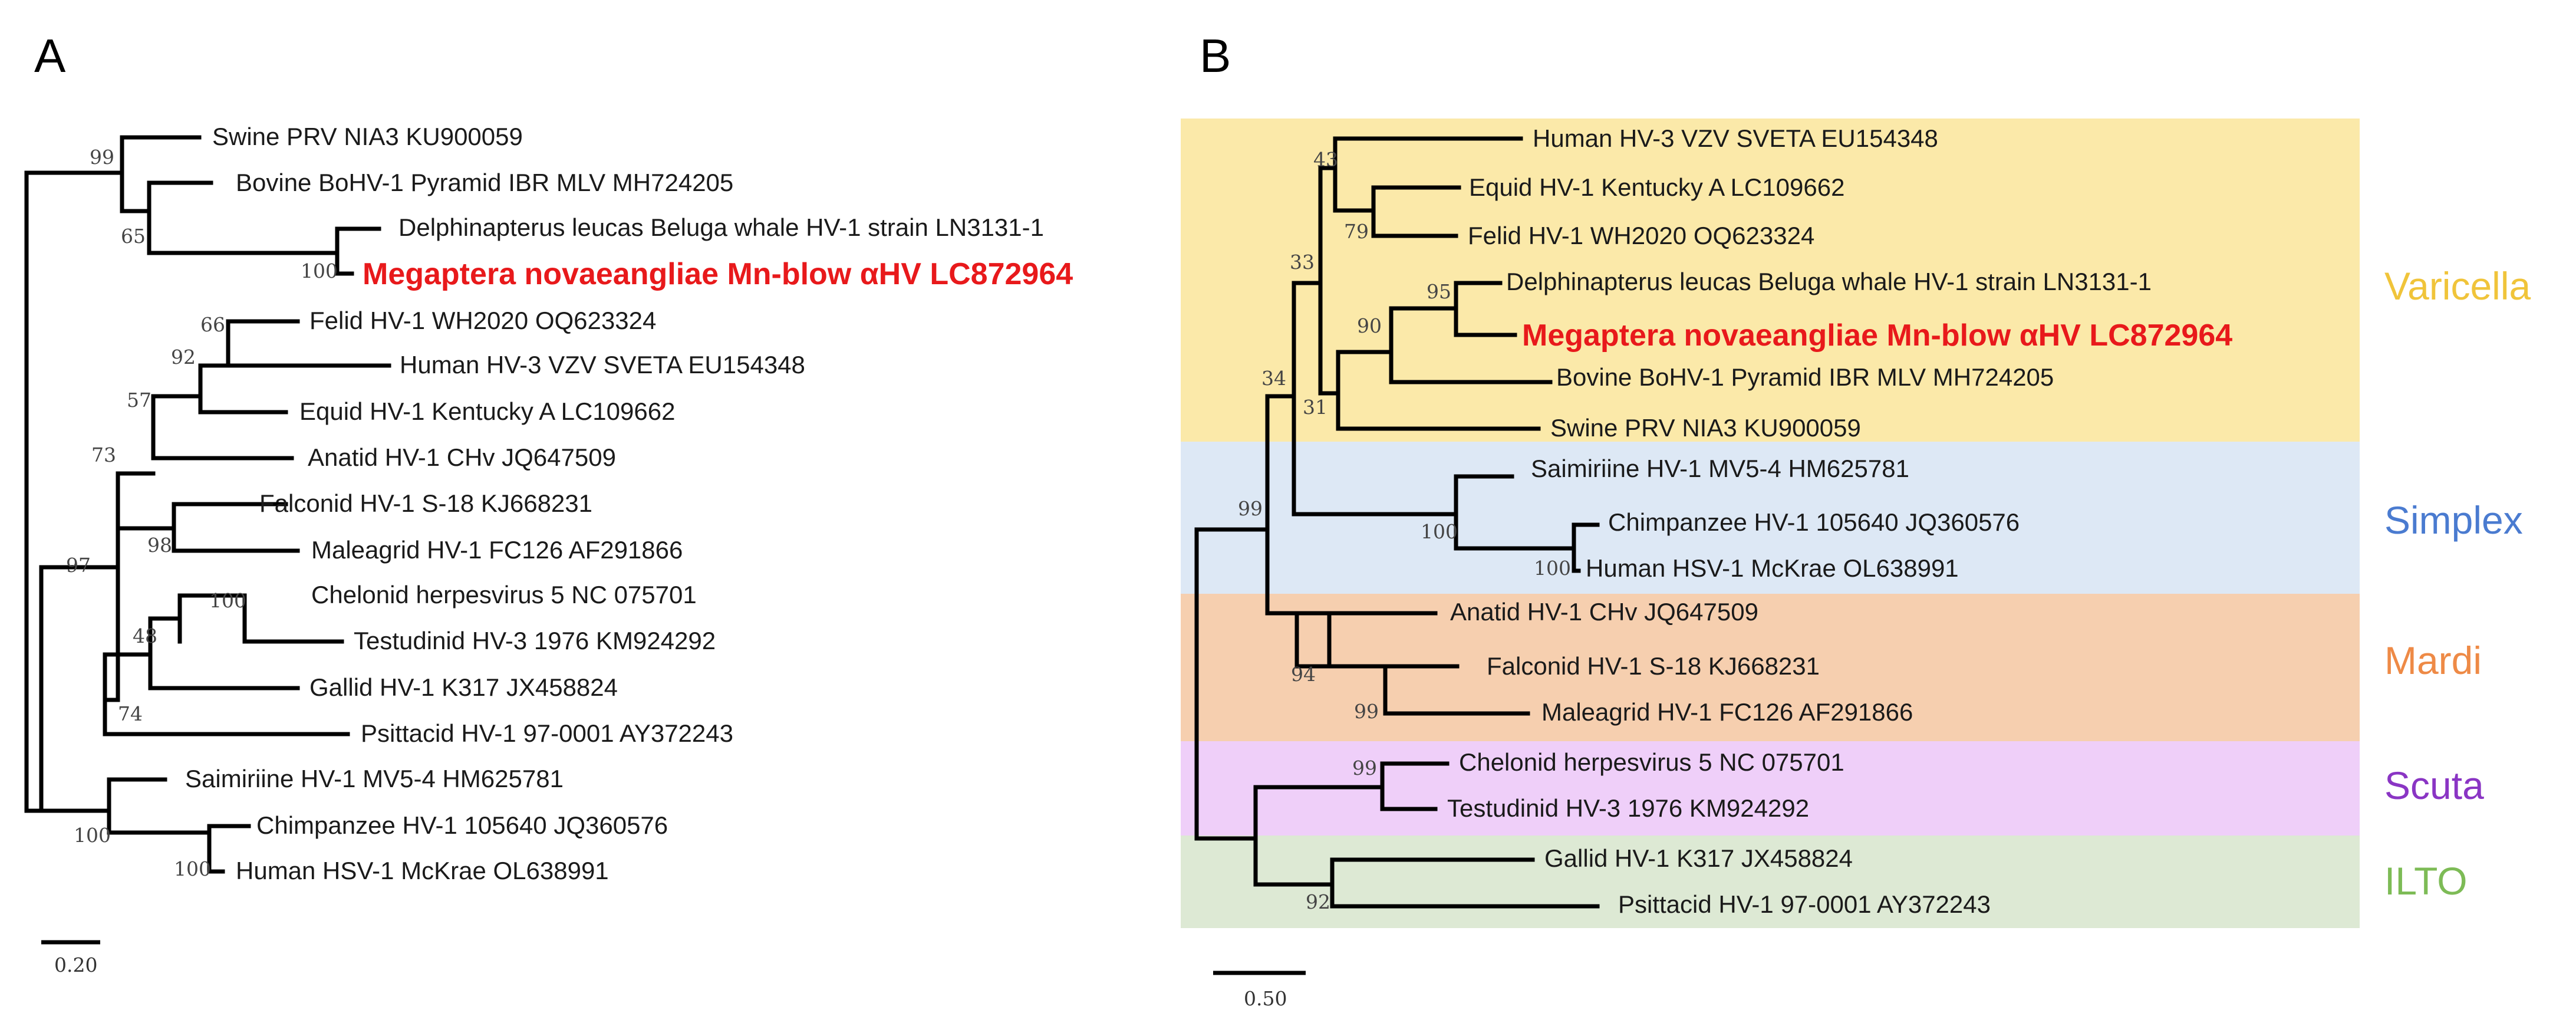 Image resolution: width=2576 pixels, height=1036 pixels. What do you see at coordinates (227, 601) in the screenshot?
I see `bootstrap-a-10: 100` at bounding box center [227, 601].